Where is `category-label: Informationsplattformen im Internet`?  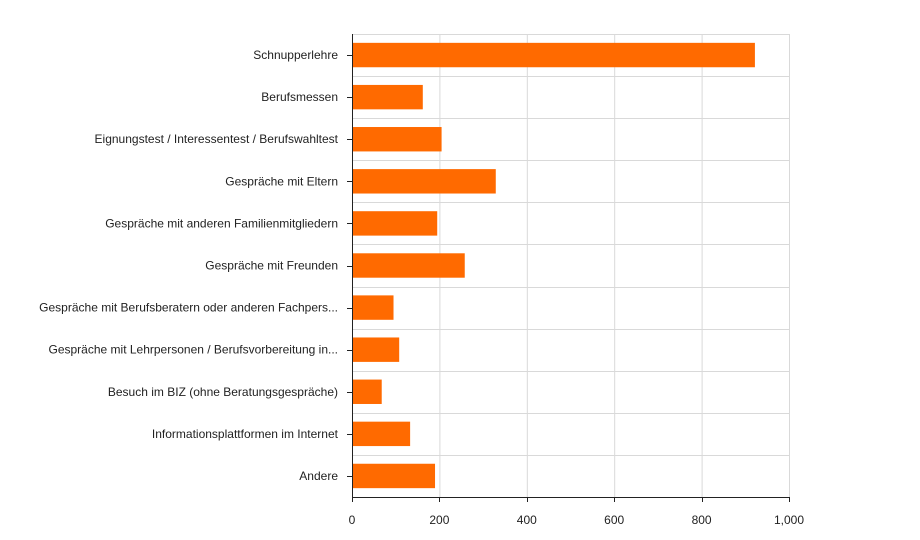 category-label: Informationsplattformen im Internet is located at coordinates (245, 434).